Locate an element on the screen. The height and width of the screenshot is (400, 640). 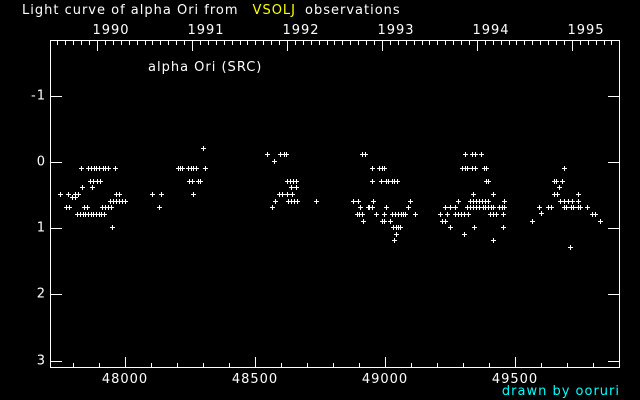
year-label: 1992 is located at coordinates (301, 30).